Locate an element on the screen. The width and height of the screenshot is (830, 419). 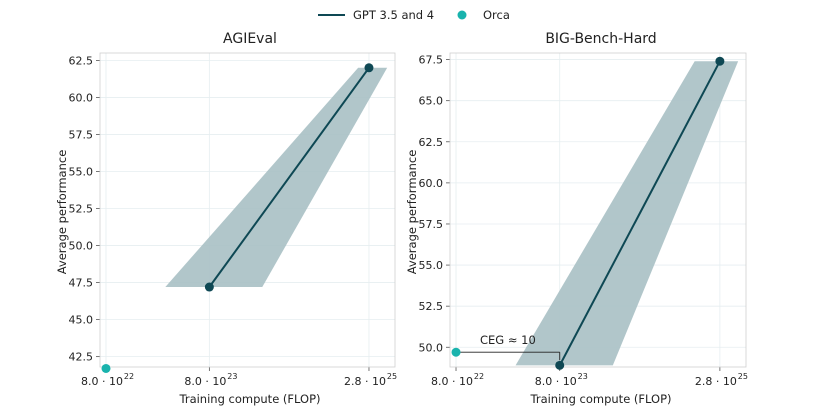
agieval-ylabel: Average performance is located at coordinates (62, 212).